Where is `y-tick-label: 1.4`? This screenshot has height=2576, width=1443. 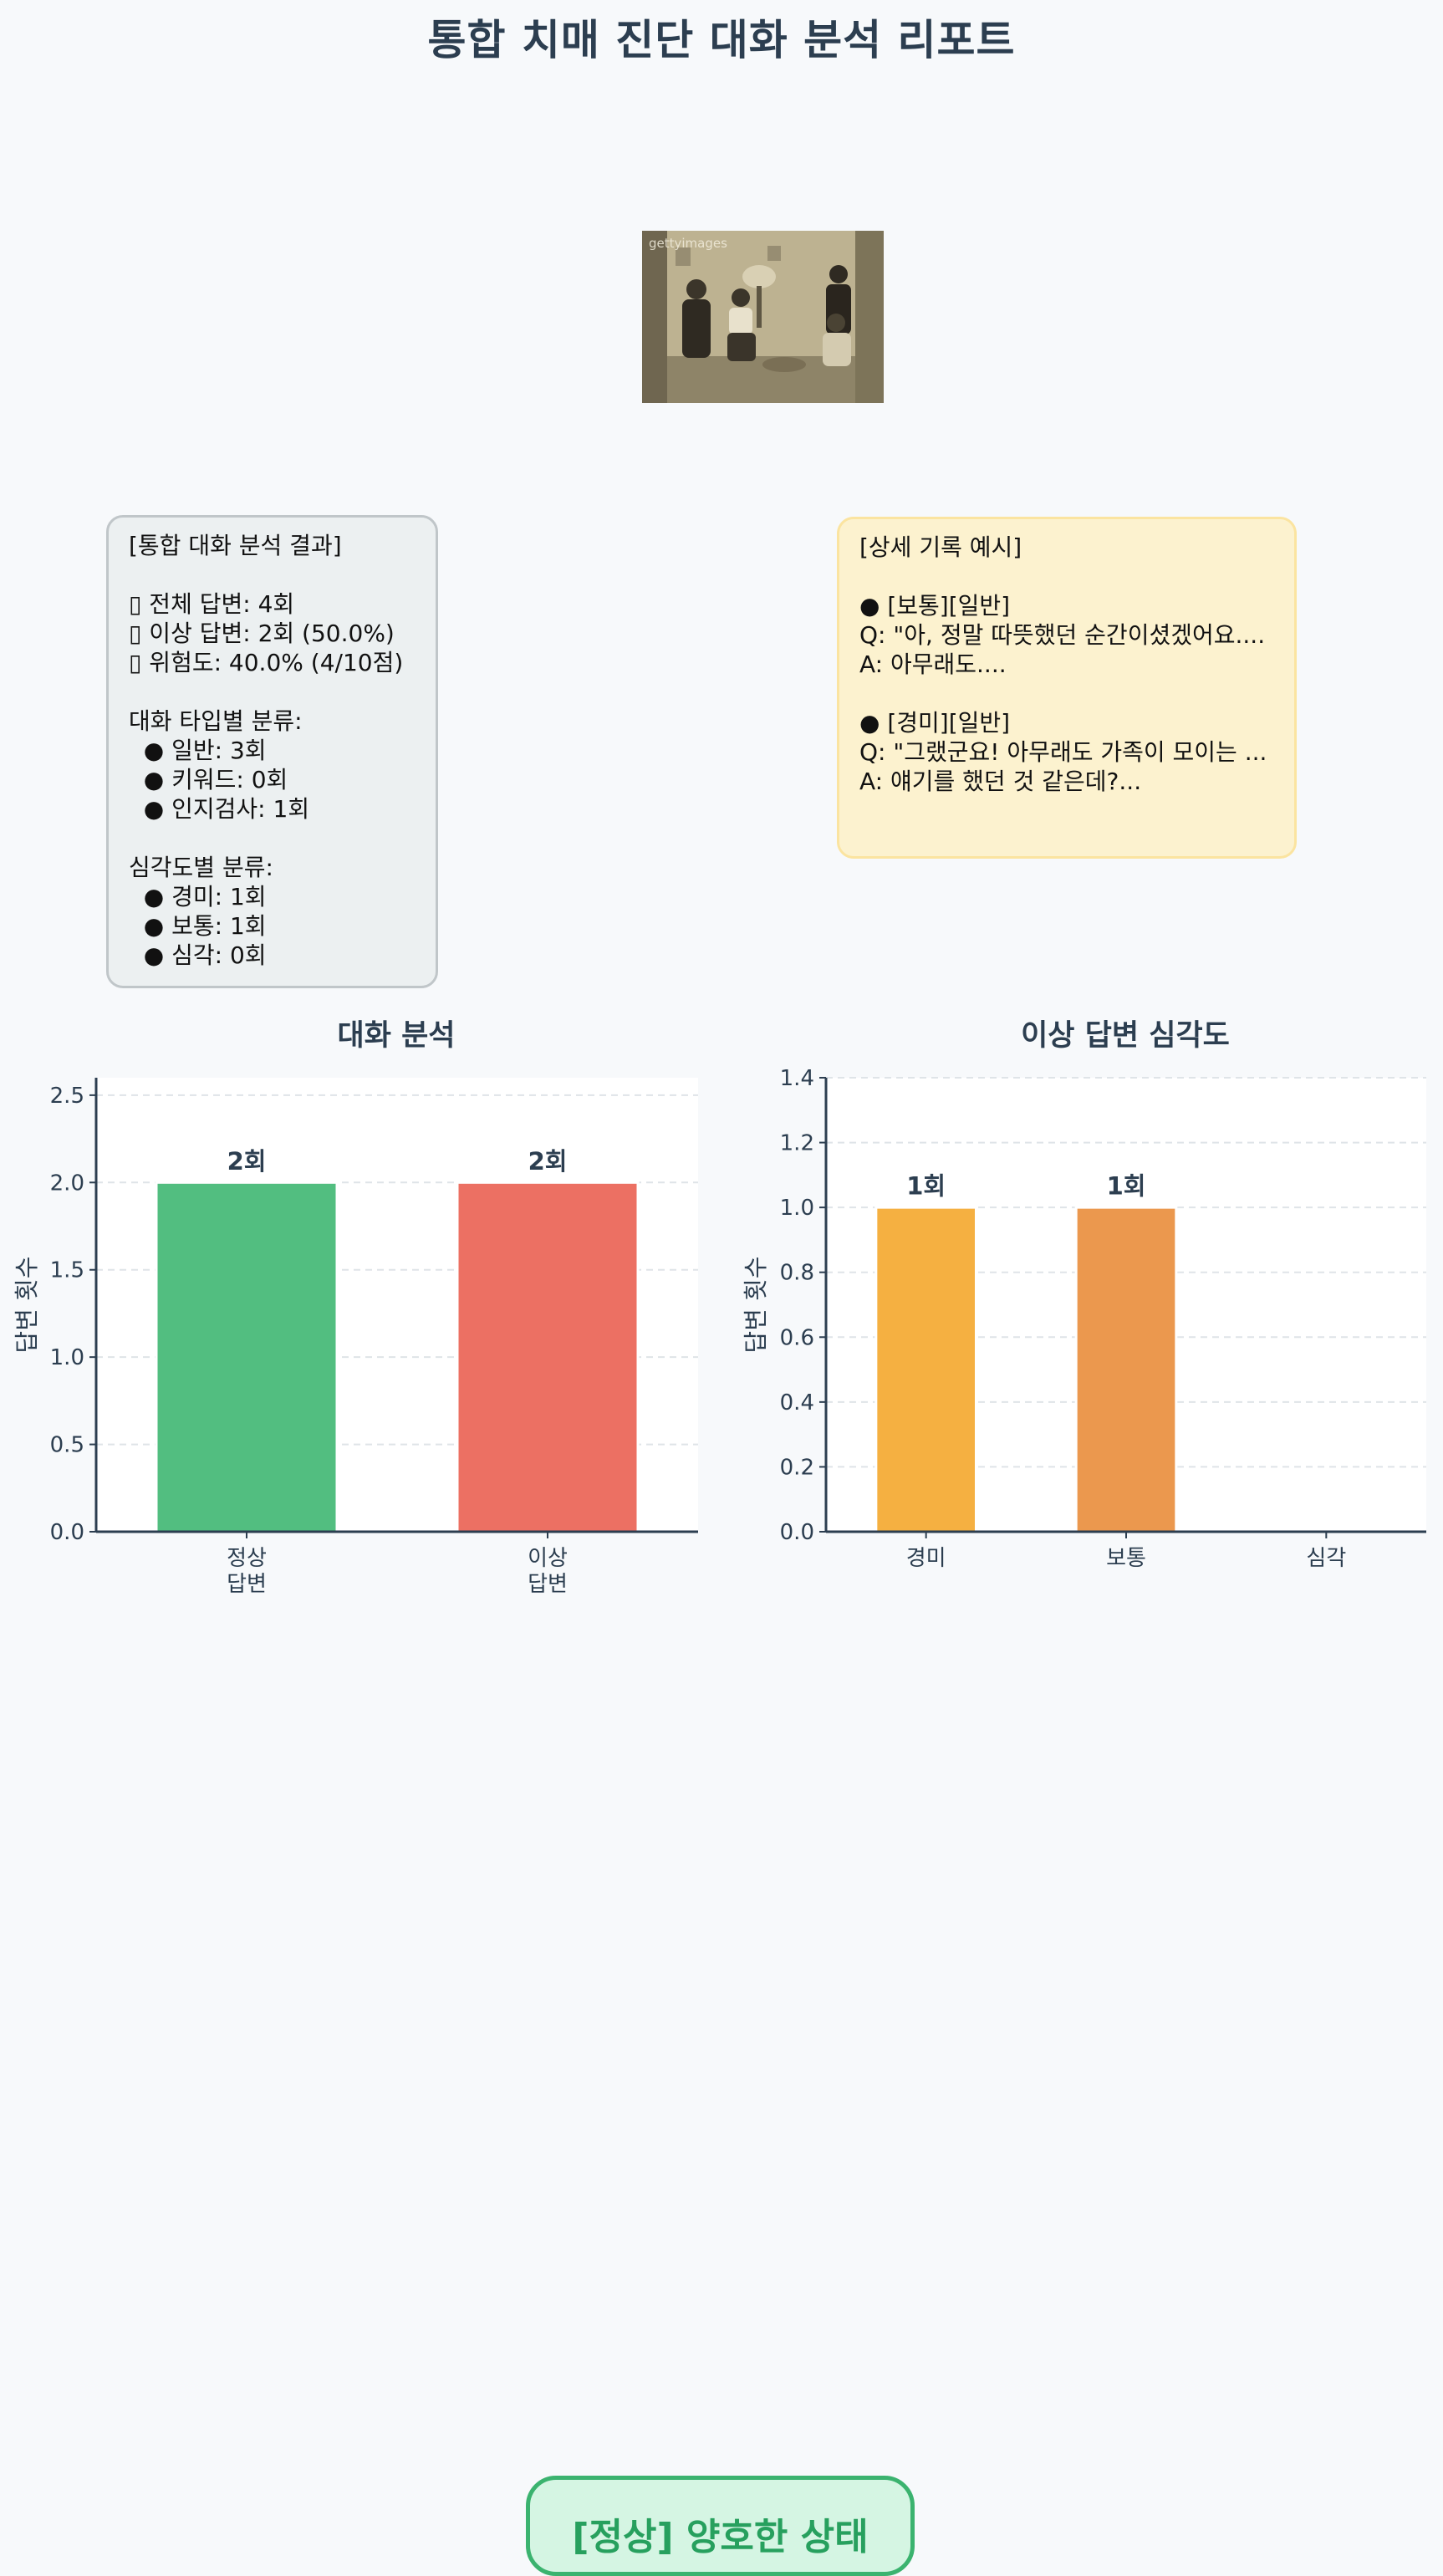 y-tick-label: 1.4 is located at coordinates (797, 1078).